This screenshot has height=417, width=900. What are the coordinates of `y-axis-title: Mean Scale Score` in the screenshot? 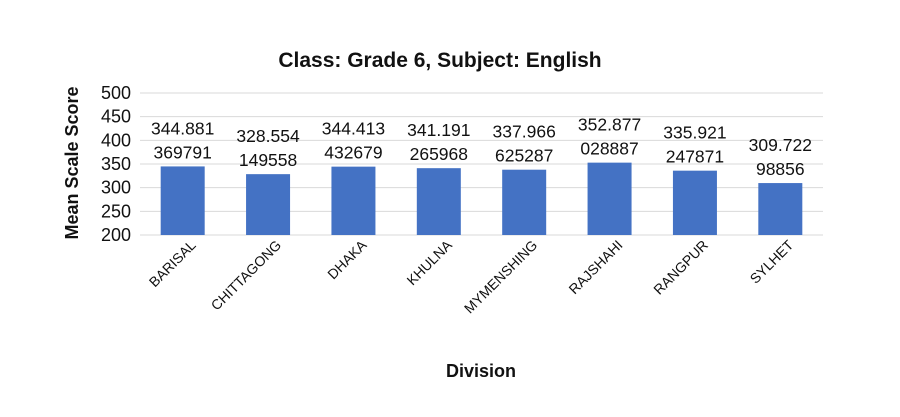 It's located at (72, 162).